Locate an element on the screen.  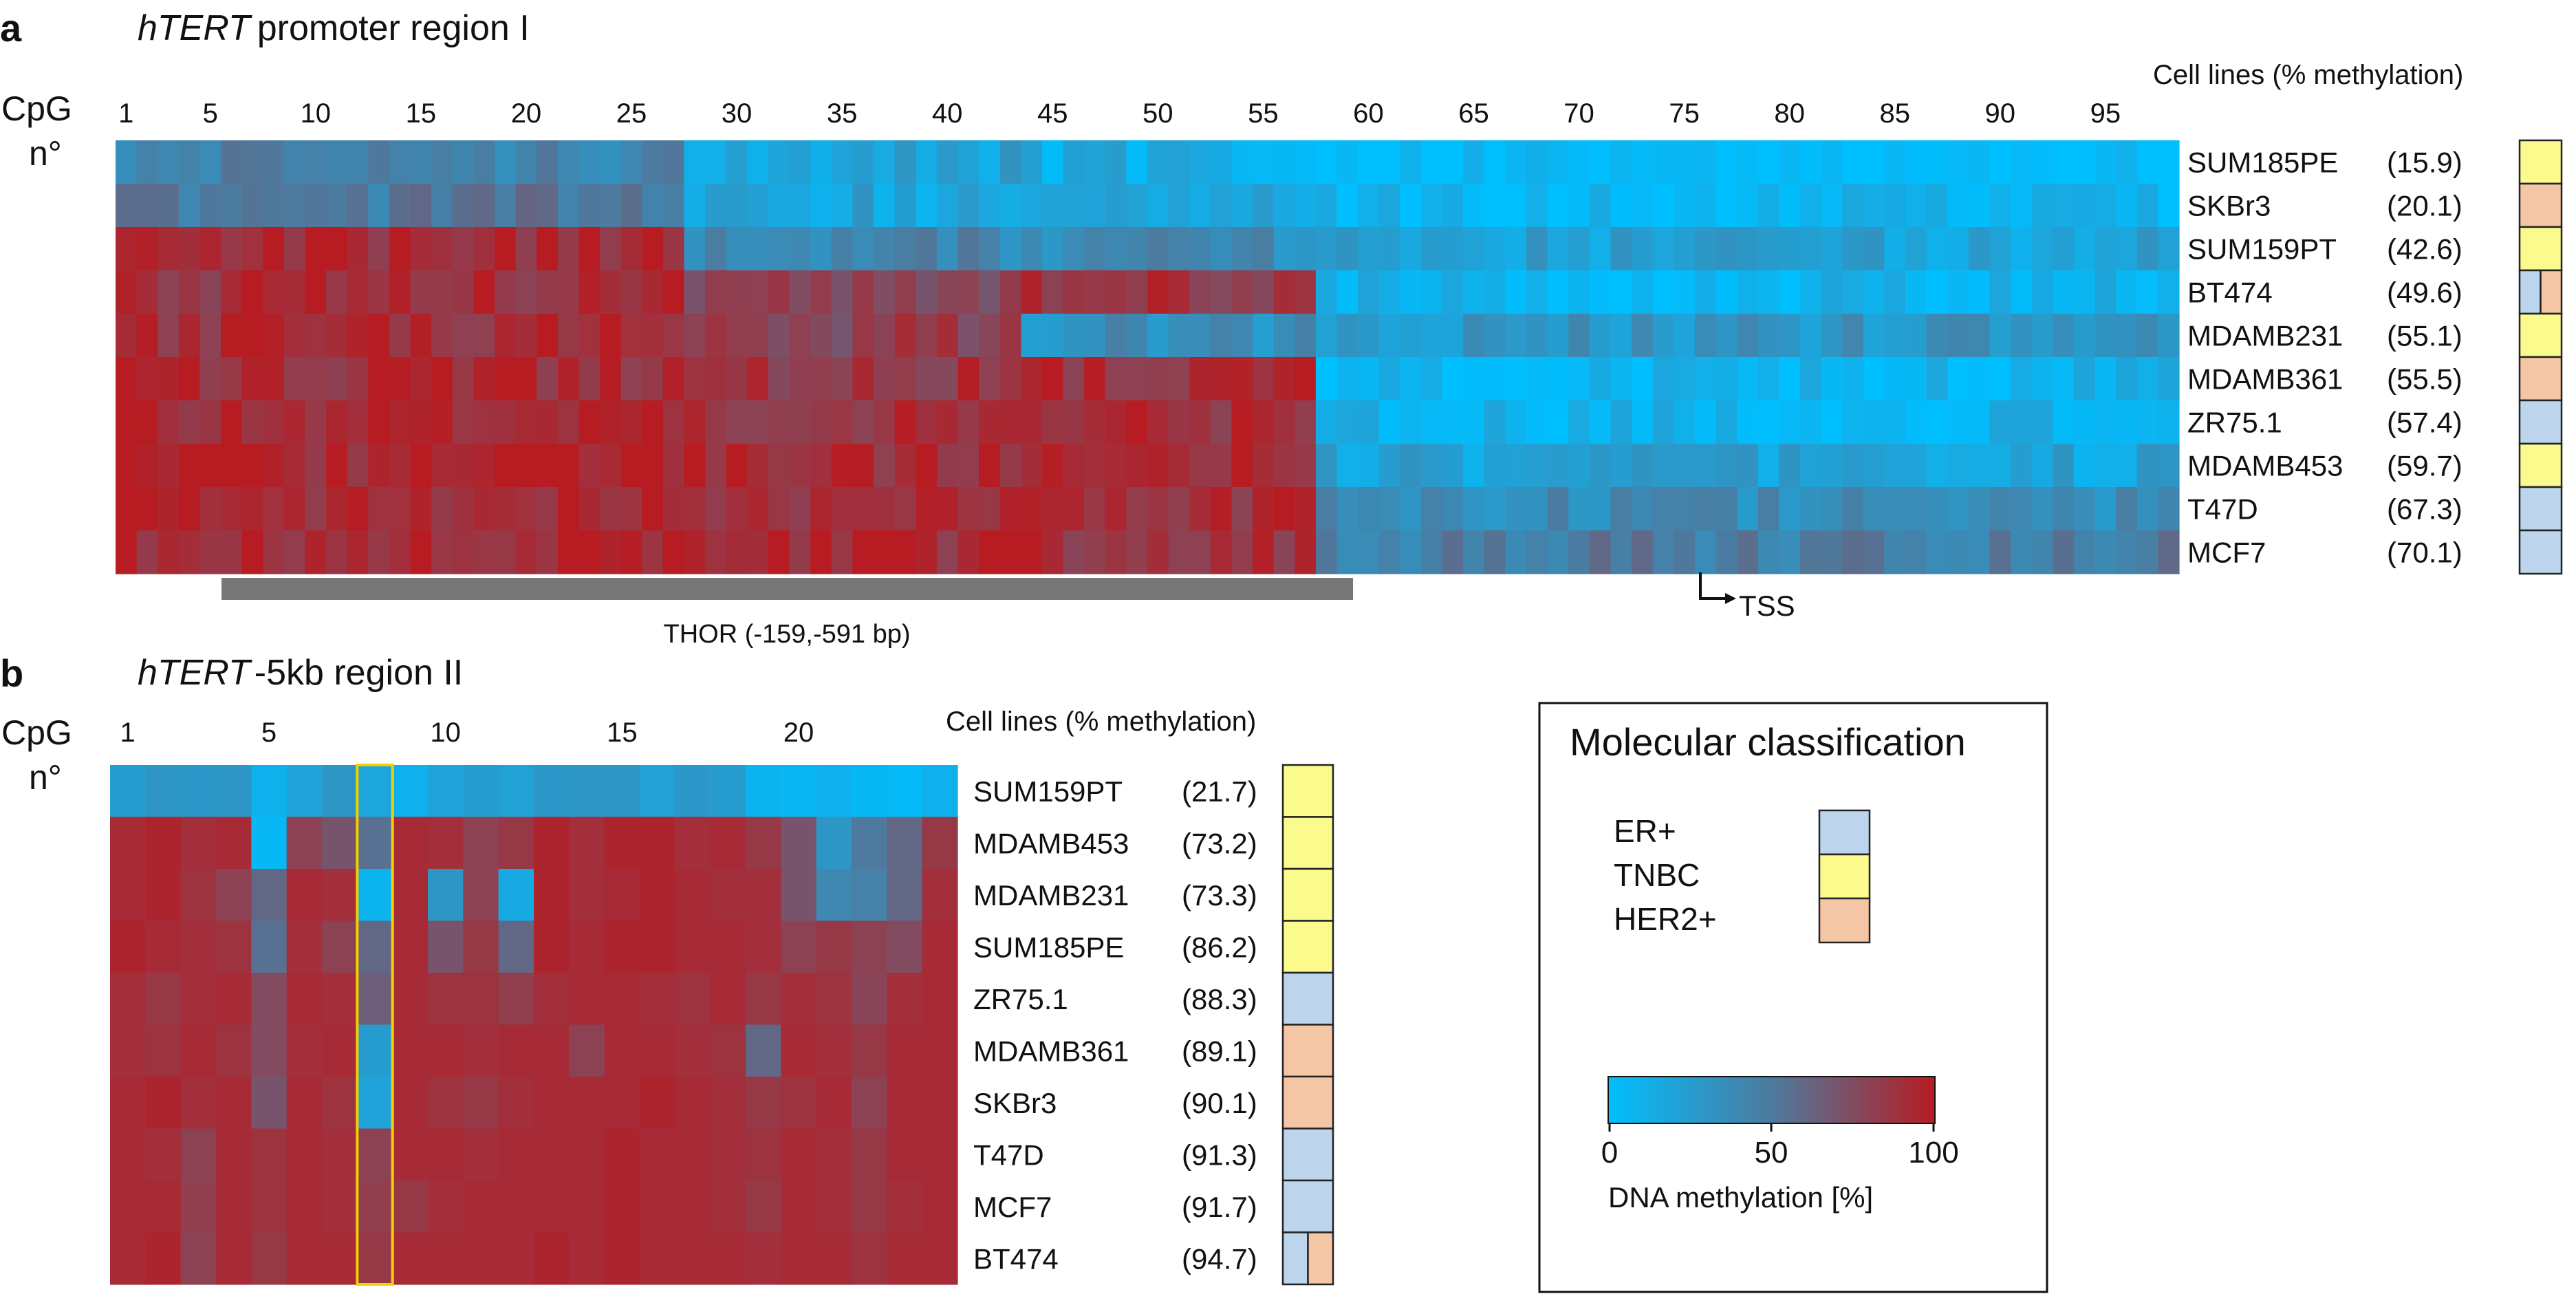
heatmap-a-row-pct: (15.9) is located at coordinates (2425, 163).